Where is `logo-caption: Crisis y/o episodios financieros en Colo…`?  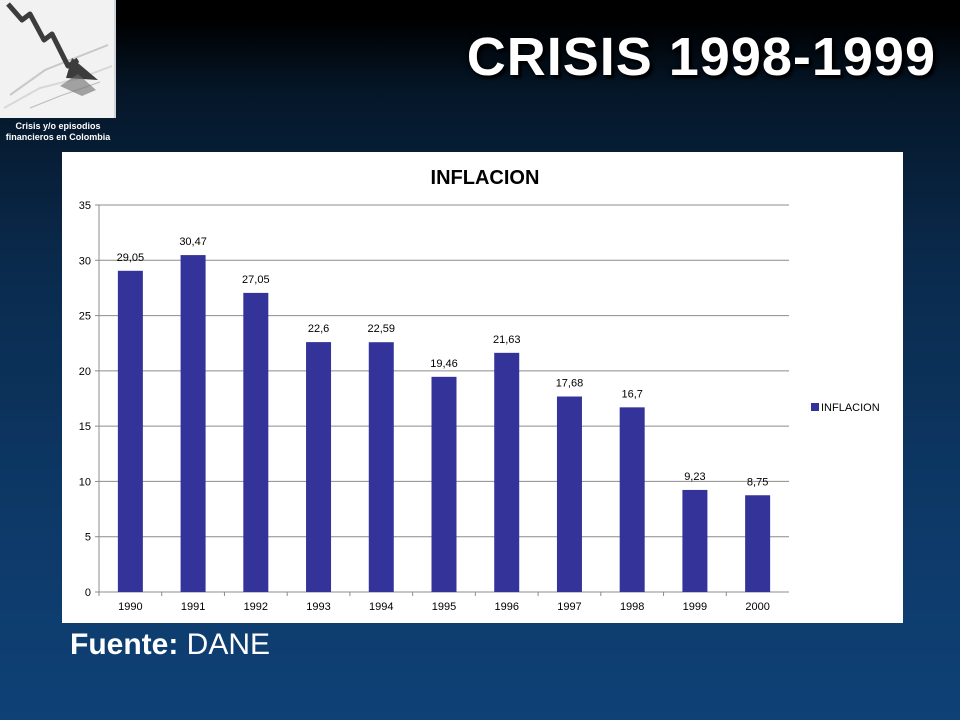
logo-caption: Crisis y/o episodios financieros en Colo… is located at coordinates (58, 132).